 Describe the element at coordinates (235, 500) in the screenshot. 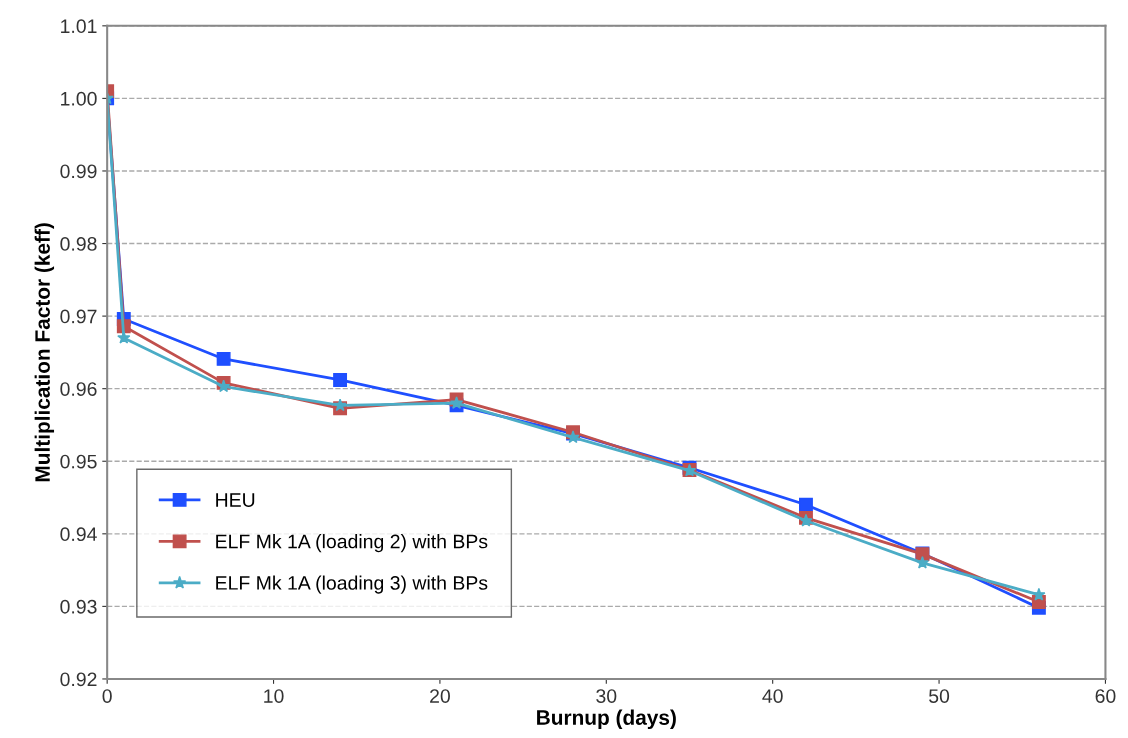

I see `legend-label: HEU` at that location.